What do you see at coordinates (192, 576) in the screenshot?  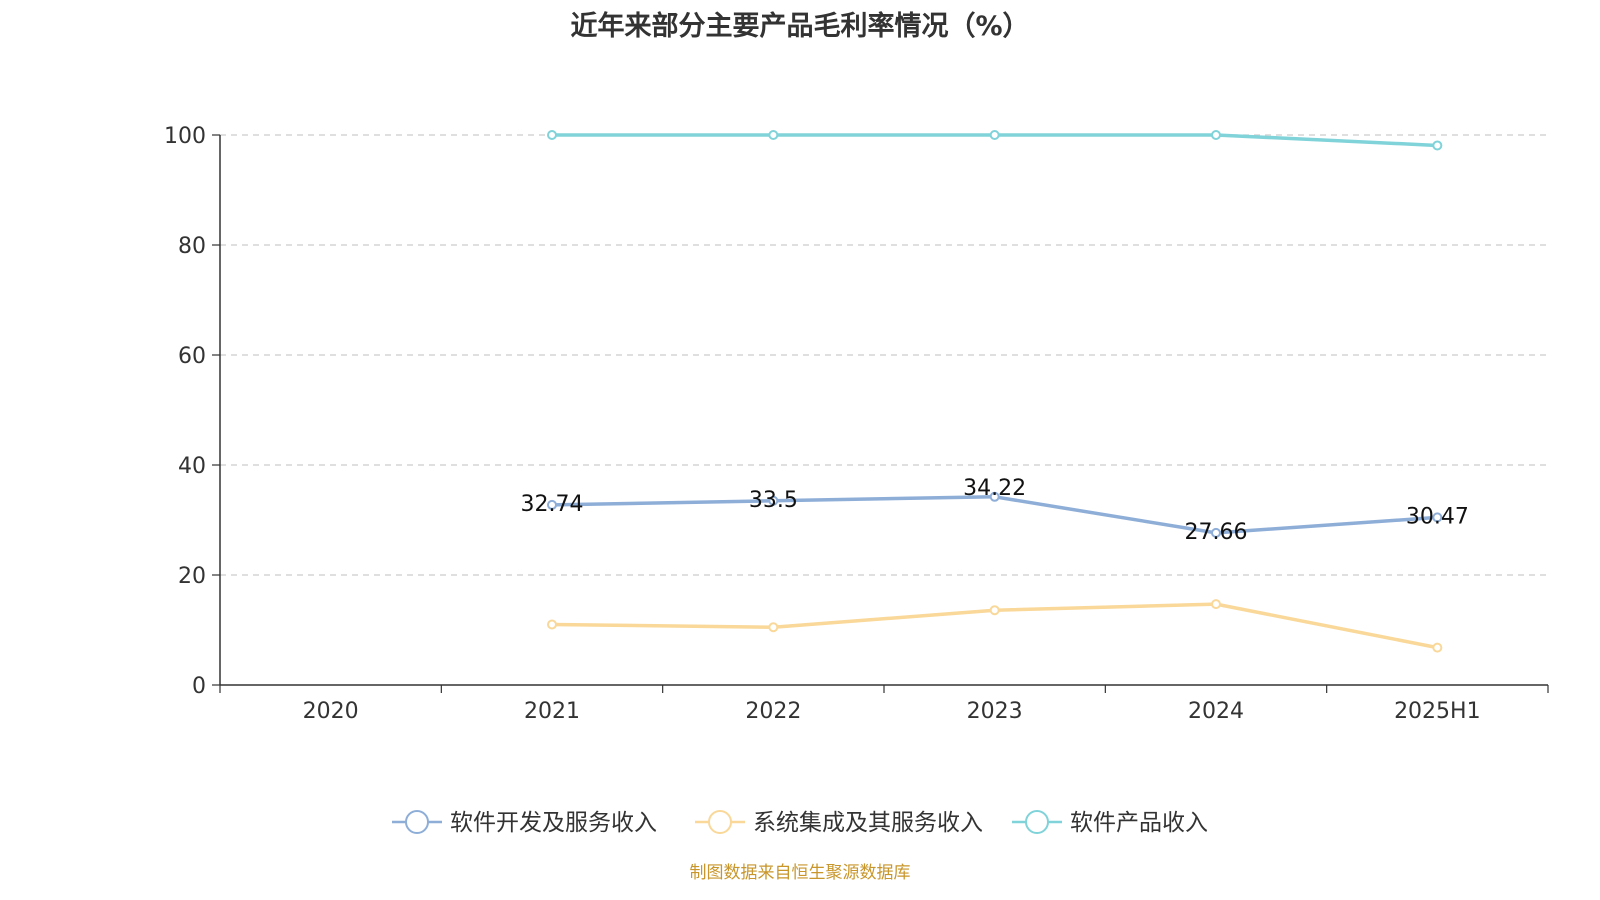 I see `y-tick-label: 20` at bounding box center [192, 576].